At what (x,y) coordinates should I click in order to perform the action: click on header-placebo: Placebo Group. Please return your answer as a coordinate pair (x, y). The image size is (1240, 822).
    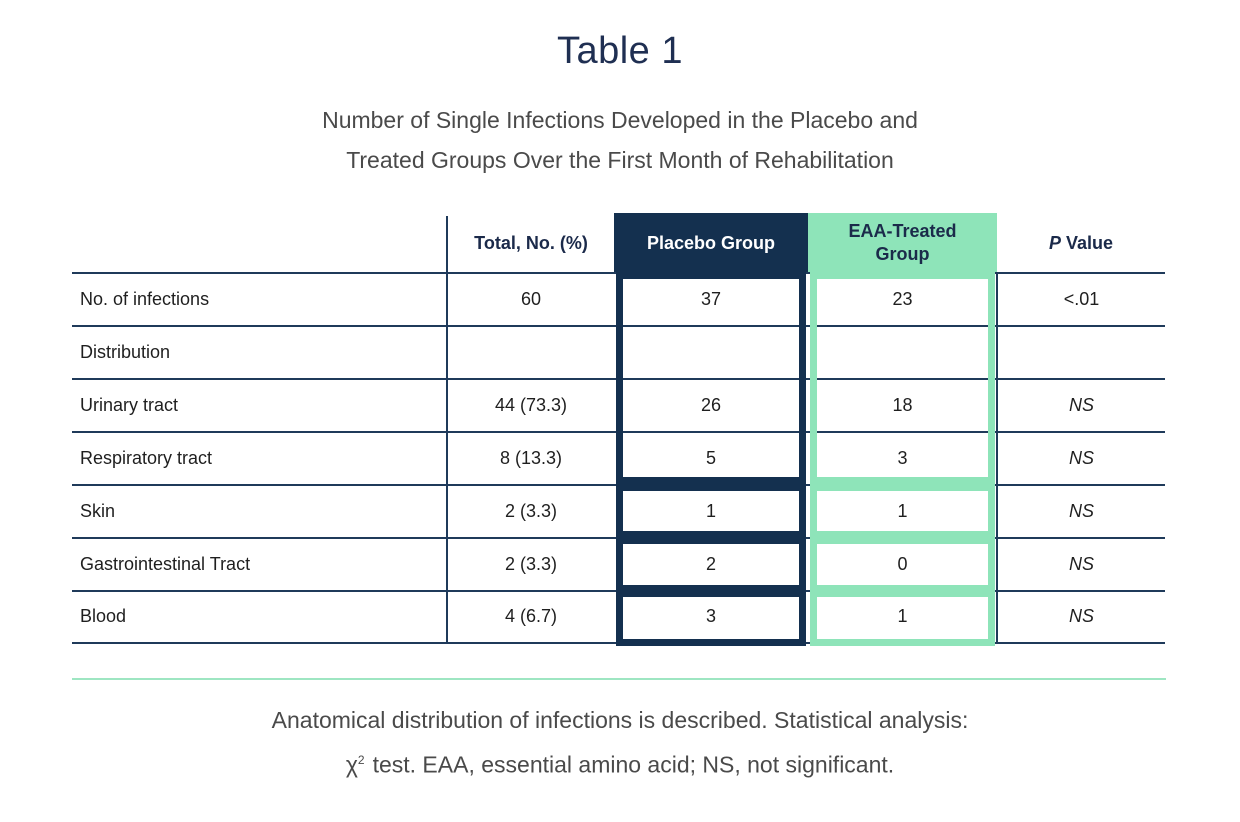
    Looking at the image, I should click on (711, 243).